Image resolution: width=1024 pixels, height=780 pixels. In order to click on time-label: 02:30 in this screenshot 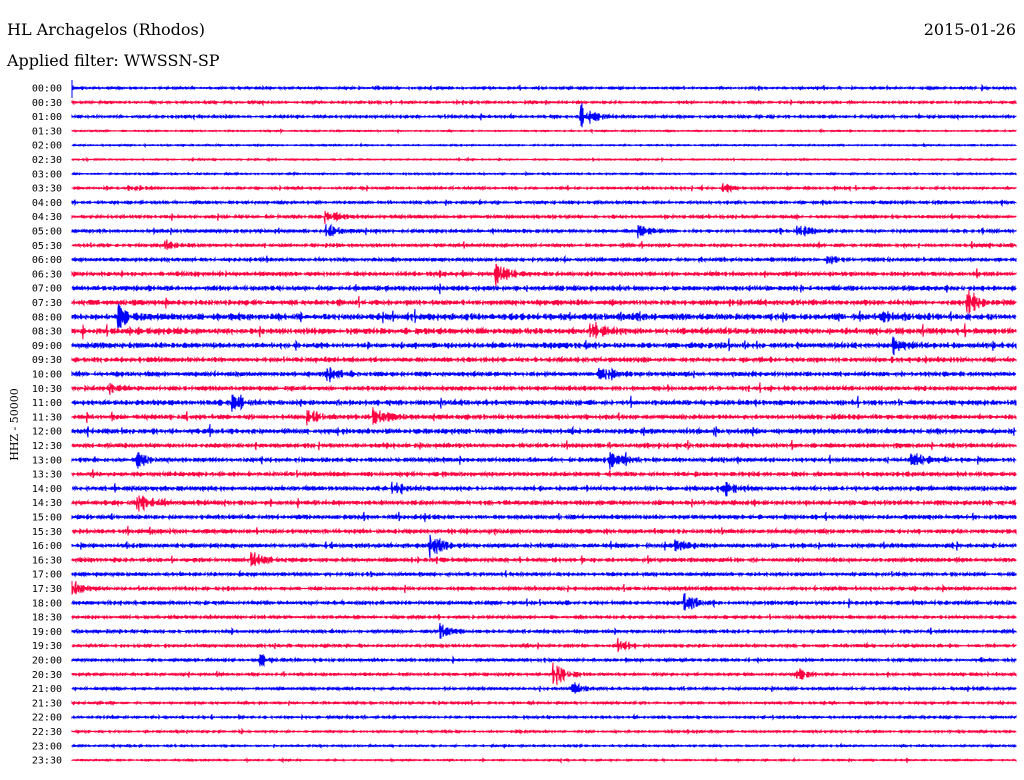, I will do `click(47, 160)`.